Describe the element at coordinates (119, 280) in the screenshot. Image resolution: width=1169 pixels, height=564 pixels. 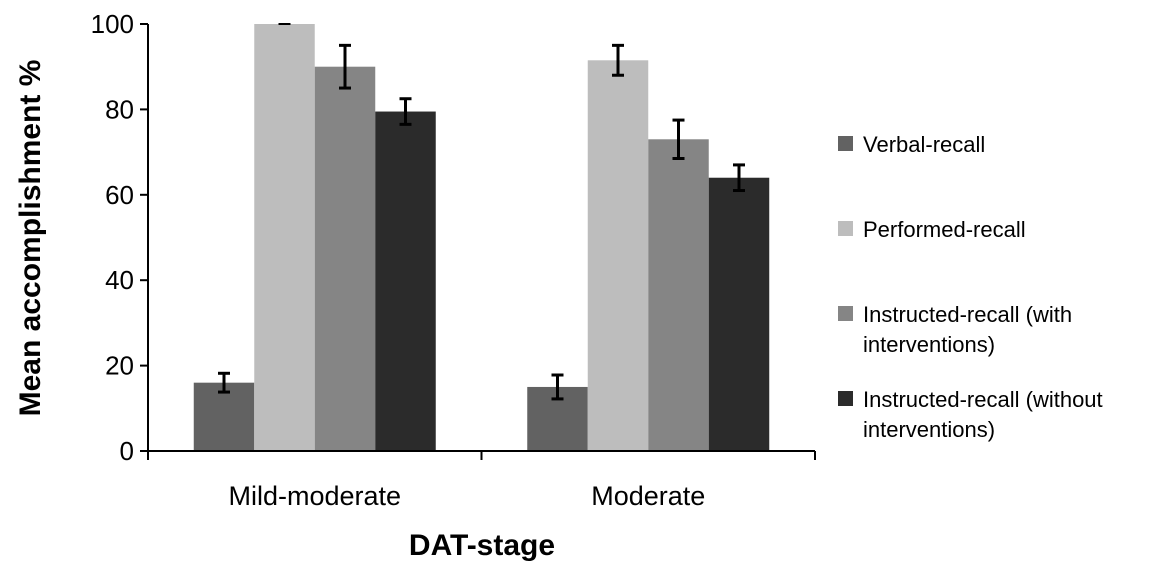
I see `y-tick-label: 40` at that location.